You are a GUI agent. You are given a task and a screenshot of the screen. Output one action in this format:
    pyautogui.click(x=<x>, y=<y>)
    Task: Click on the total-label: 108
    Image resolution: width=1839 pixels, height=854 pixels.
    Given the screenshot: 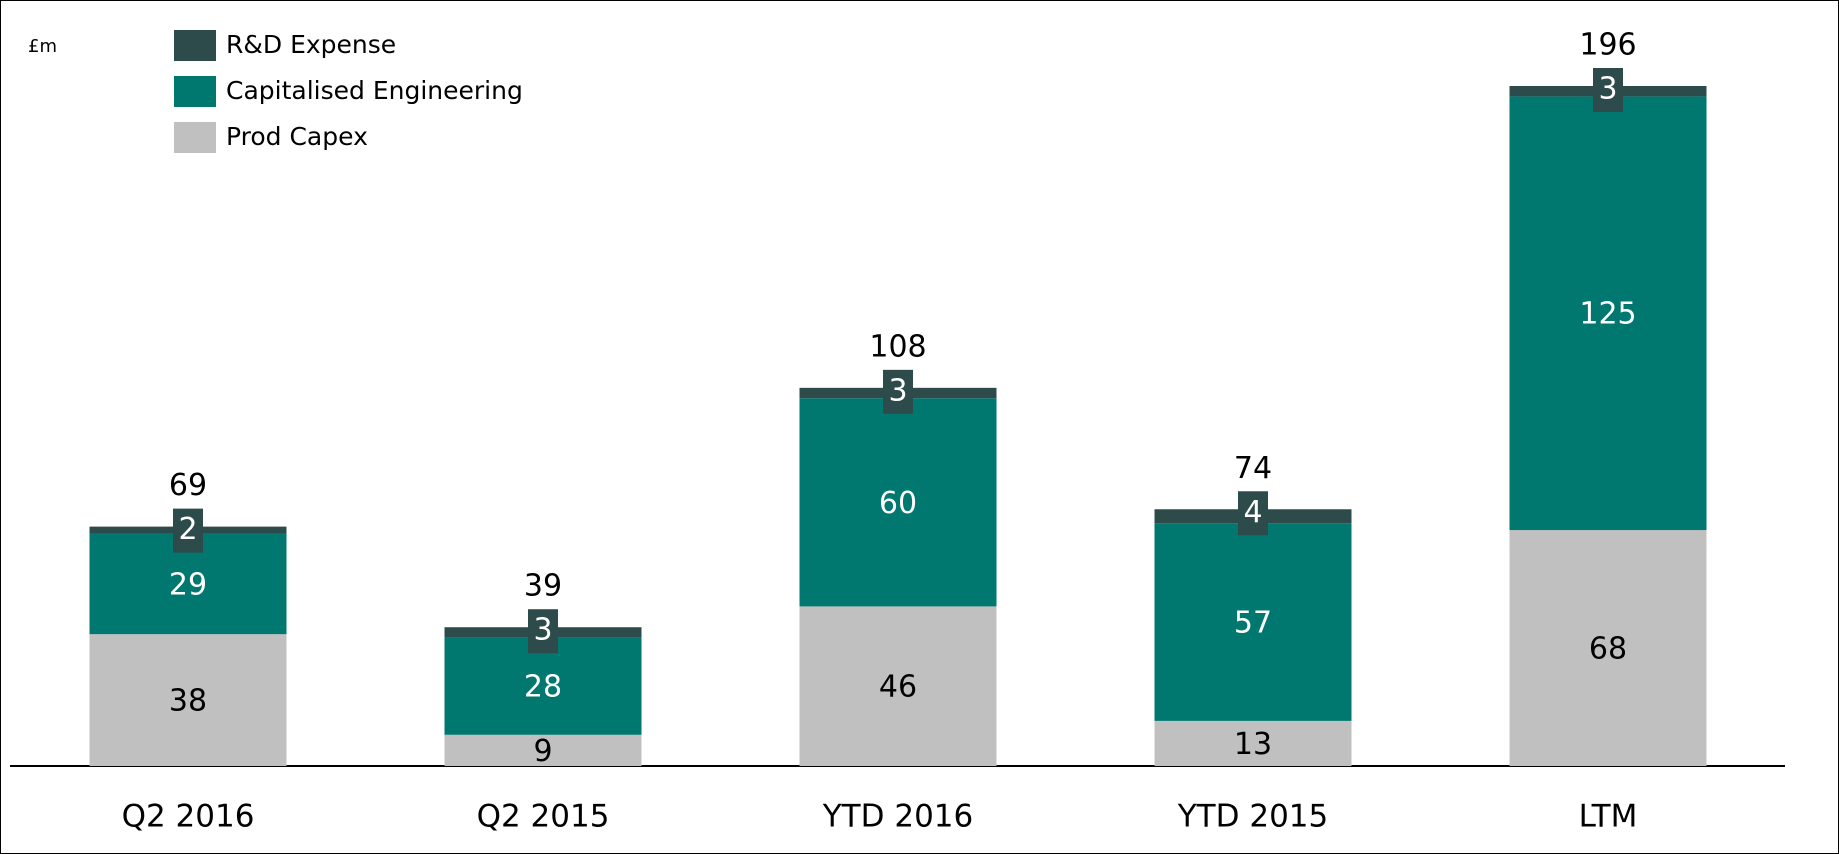 What is the action you would take?
    pyautogui.click(x=897, y=346)
    